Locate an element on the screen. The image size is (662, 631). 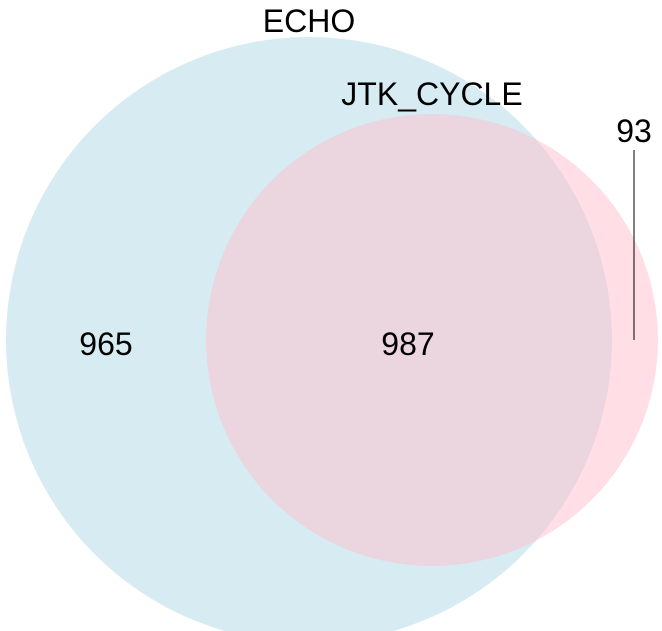
echo-only-count: 965 is located at coordinates (105, 344).